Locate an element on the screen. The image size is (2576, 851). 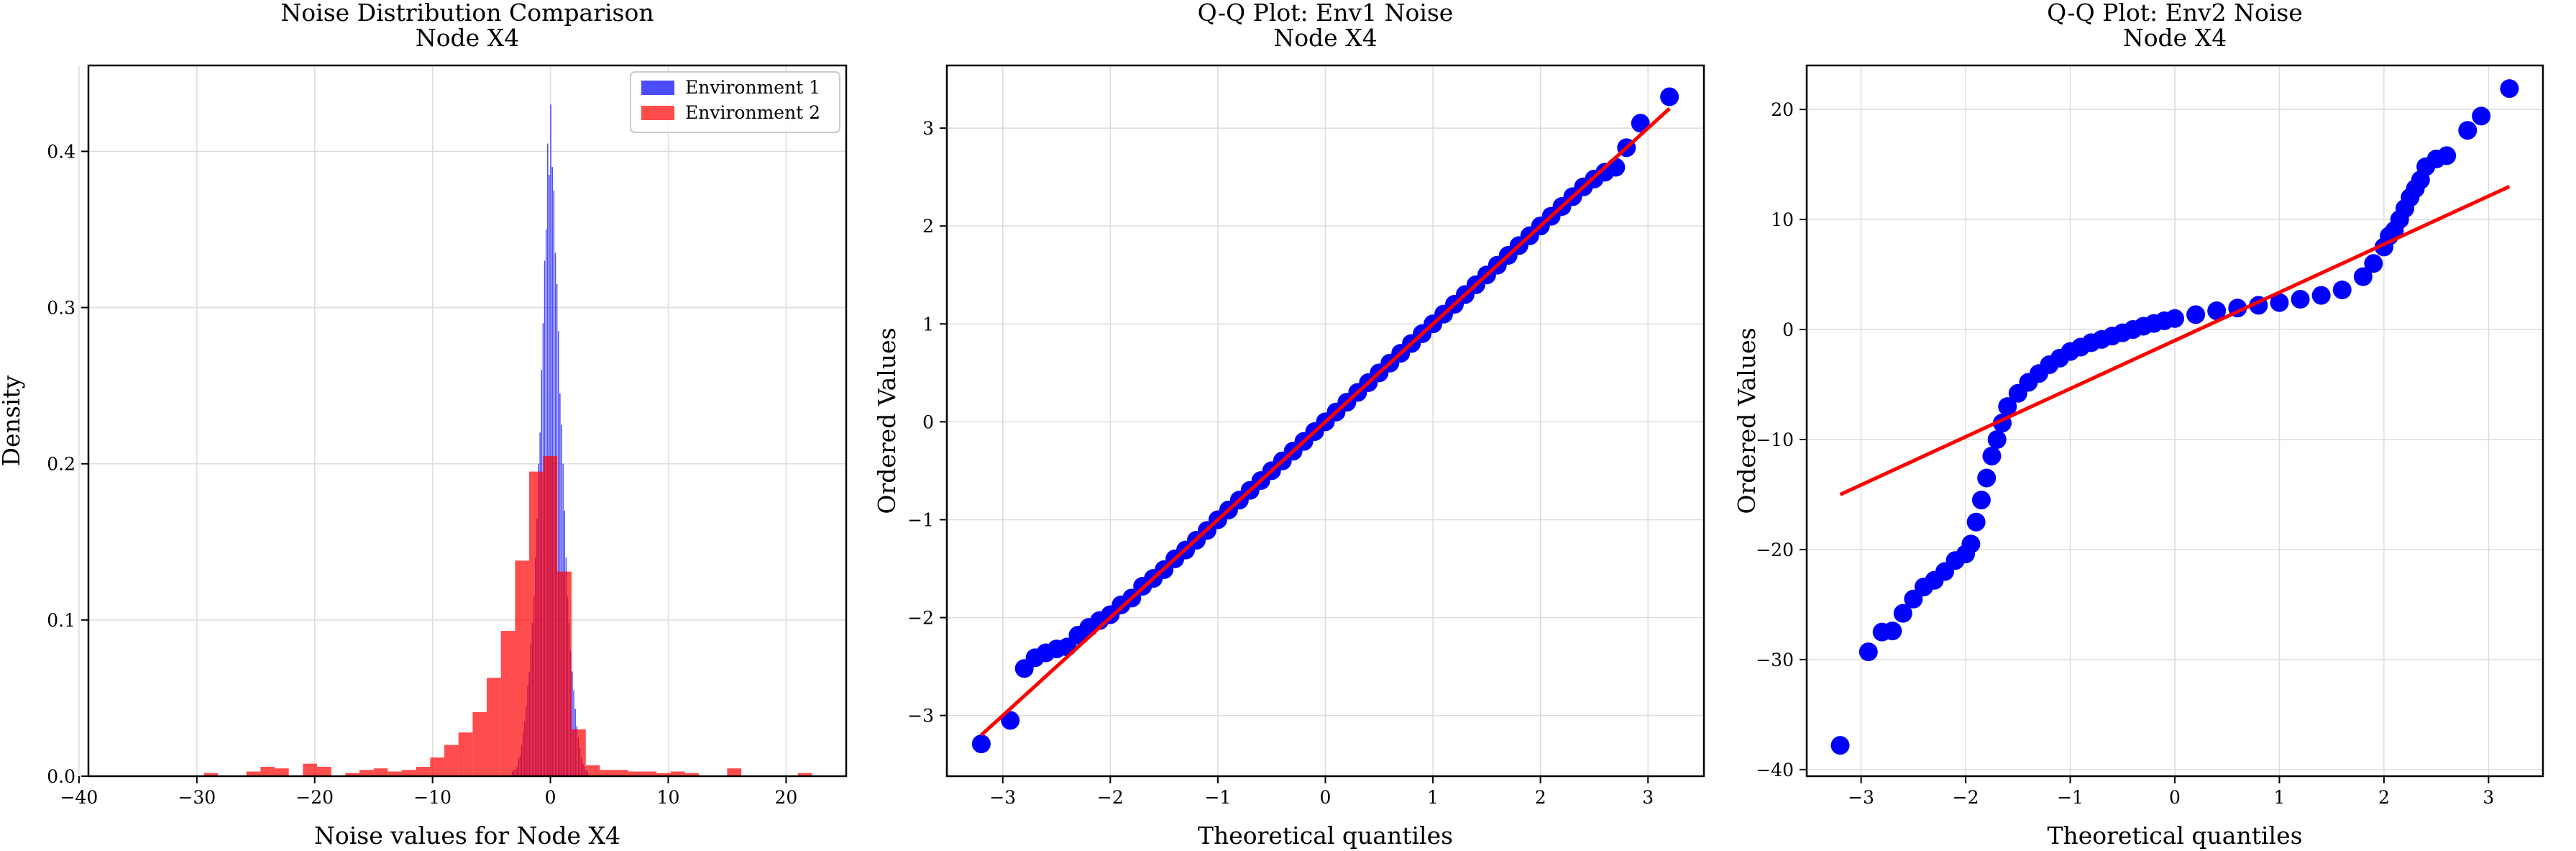
chart-title: Noise Distribution Comparison is located at coordinates (467, 13).